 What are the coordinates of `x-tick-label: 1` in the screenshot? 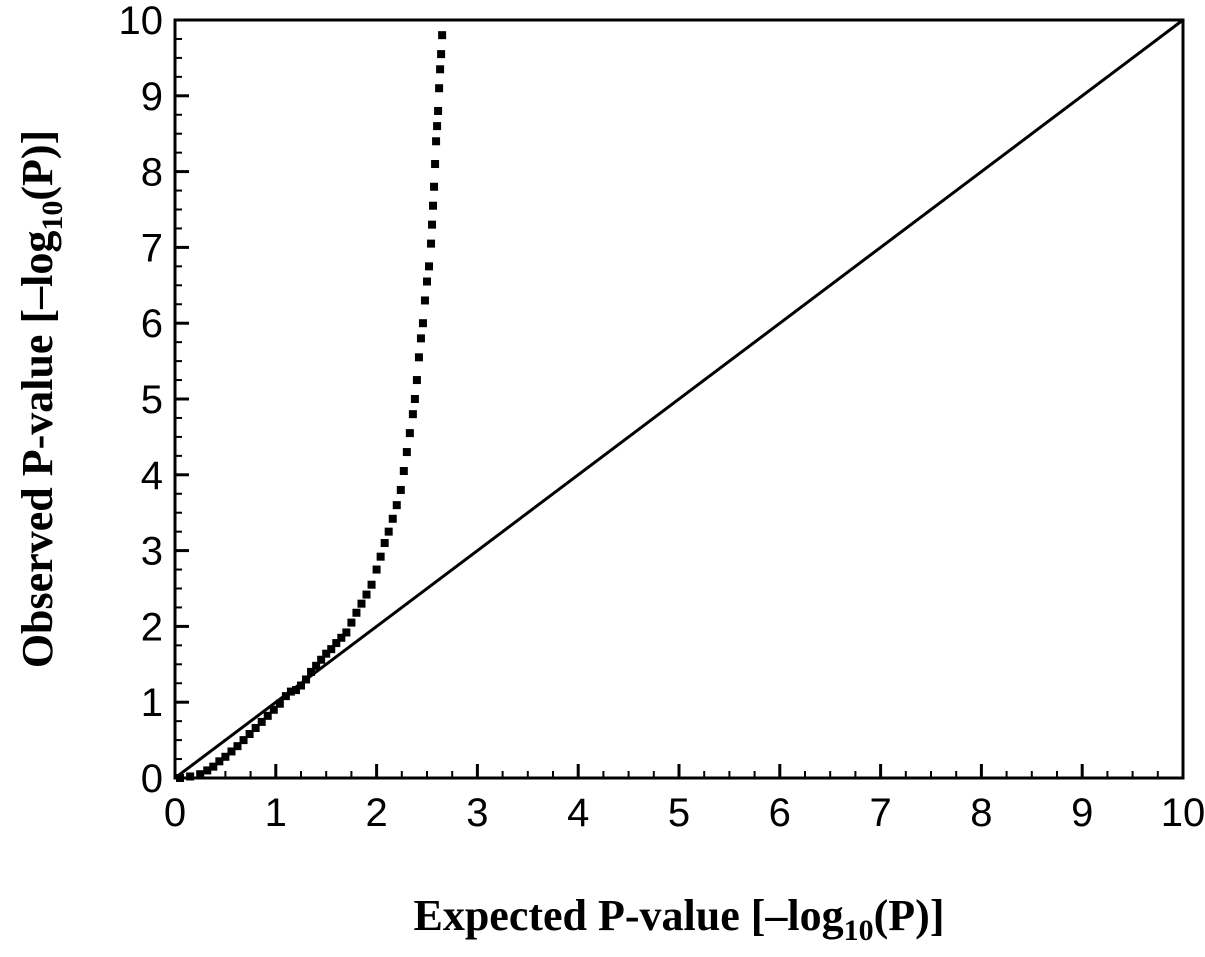 It's located at (276, 813).